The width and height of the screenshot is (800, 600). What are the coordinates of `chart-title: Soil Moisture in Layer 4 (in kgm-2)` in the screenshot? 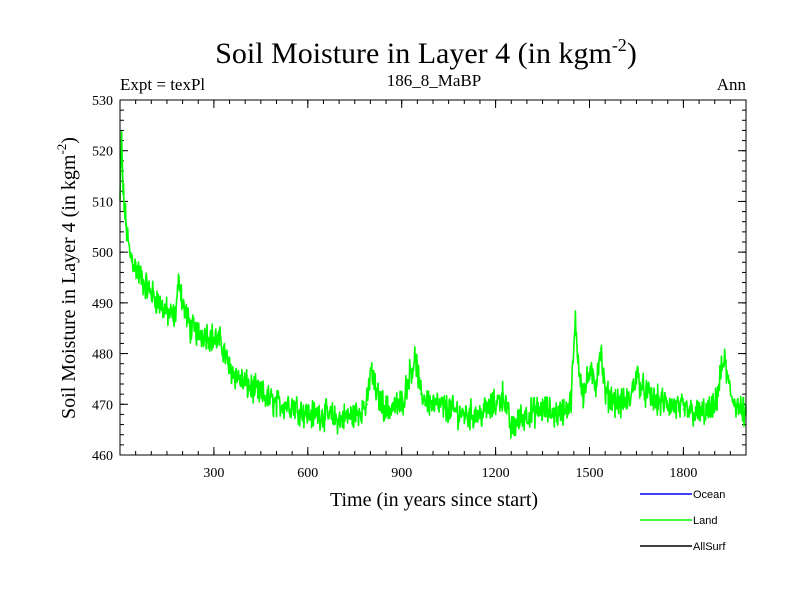 It's located at (426, 52).